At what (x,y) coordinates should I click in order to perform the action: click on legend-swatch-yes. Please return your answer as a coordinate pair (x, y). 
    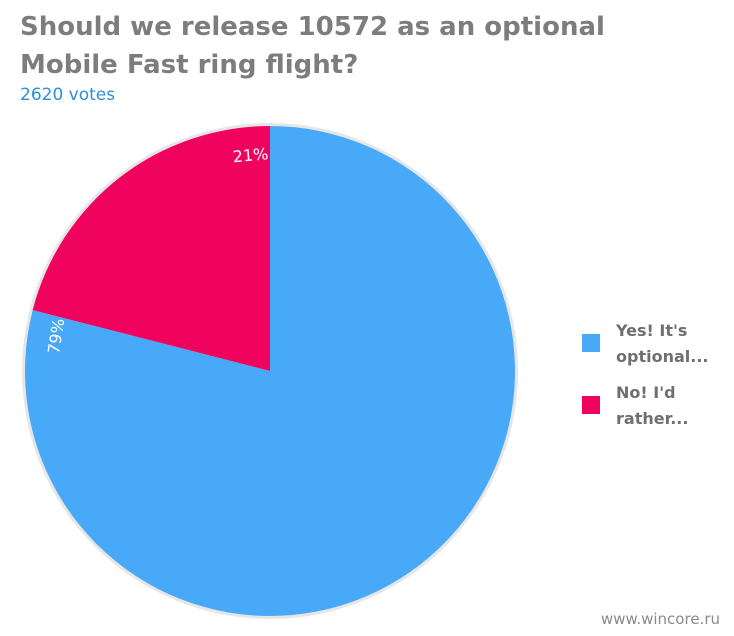
    Looking at the image, I should click on (591, 343).